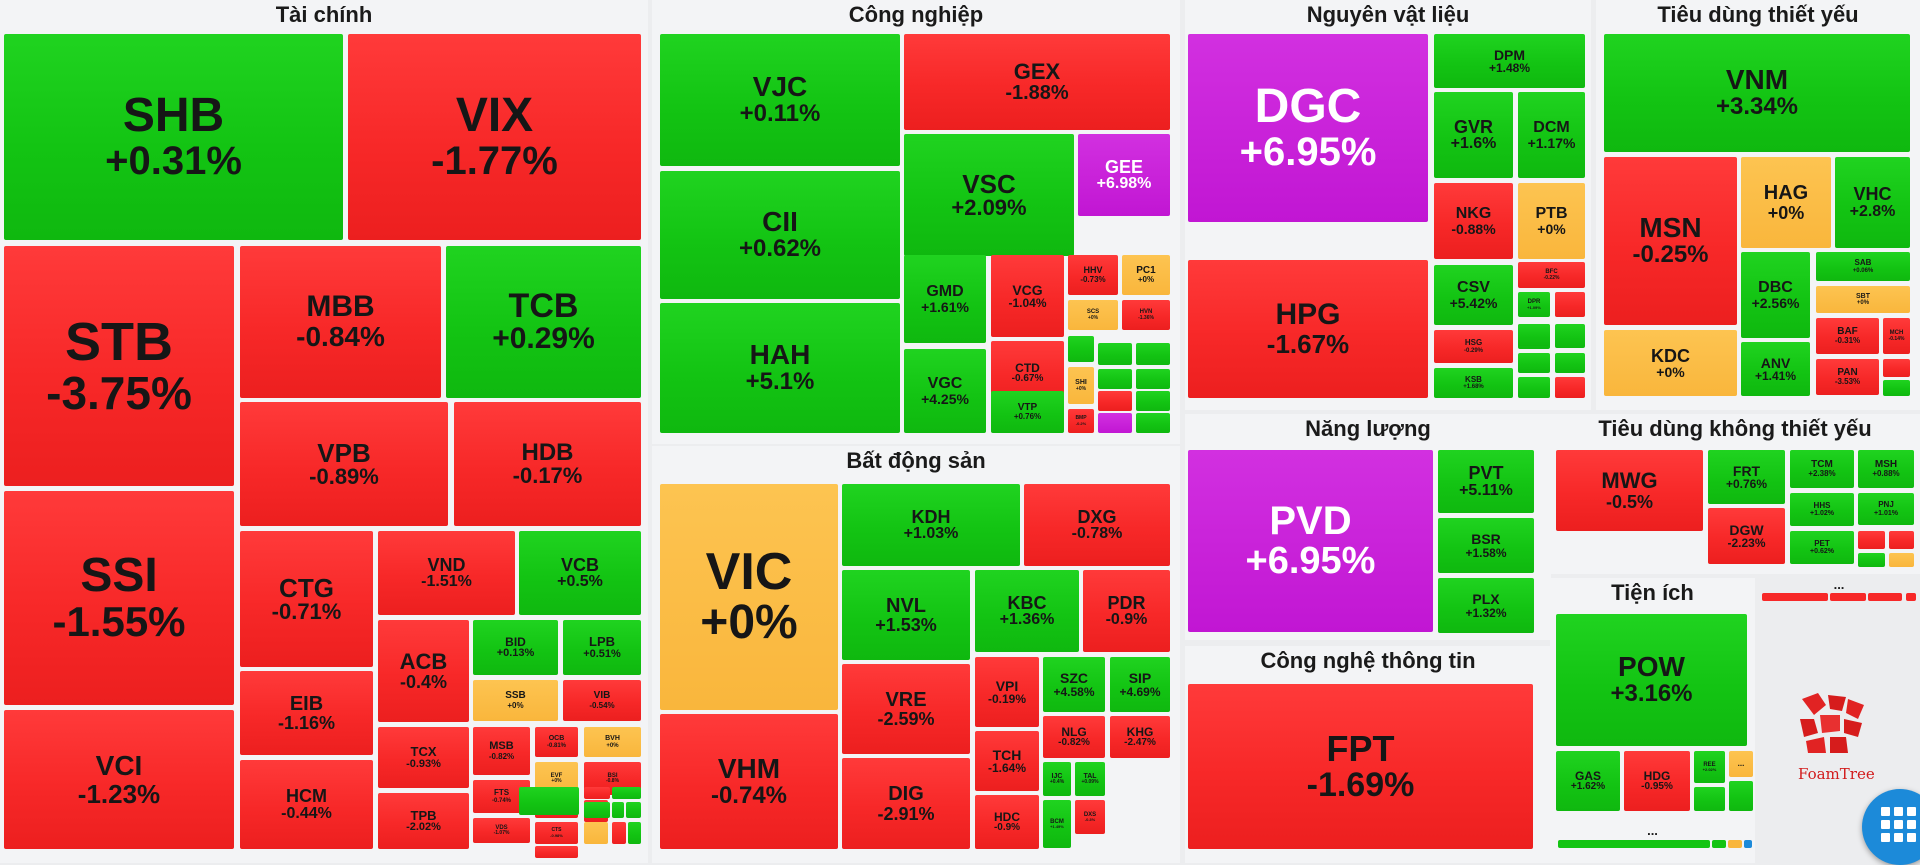 The image size is (1920, 865). Describe the element at coordinates (1657, 781) in the screenshot. I see `tile-hdg: HDG -0.95%` at that location.